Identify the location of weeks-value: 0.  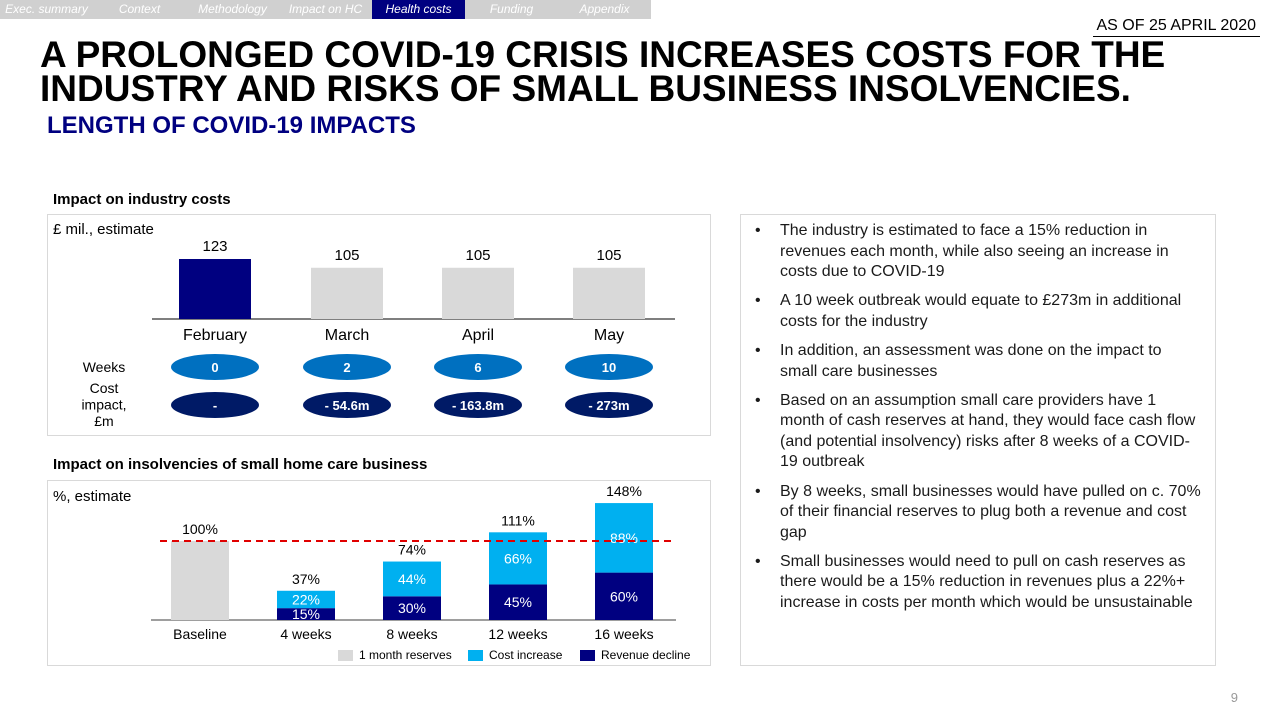
(214, 367).